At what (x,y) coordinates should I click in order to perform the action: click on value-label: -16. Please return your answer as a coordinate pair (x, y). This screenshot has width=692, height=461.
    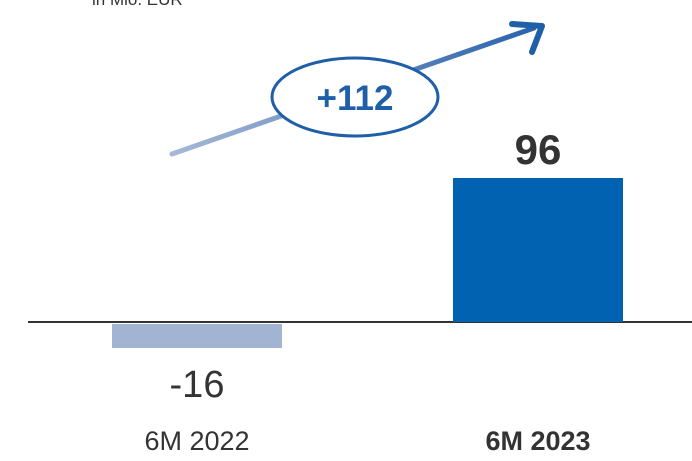
    Looking at the image, I should click on (197, 385).